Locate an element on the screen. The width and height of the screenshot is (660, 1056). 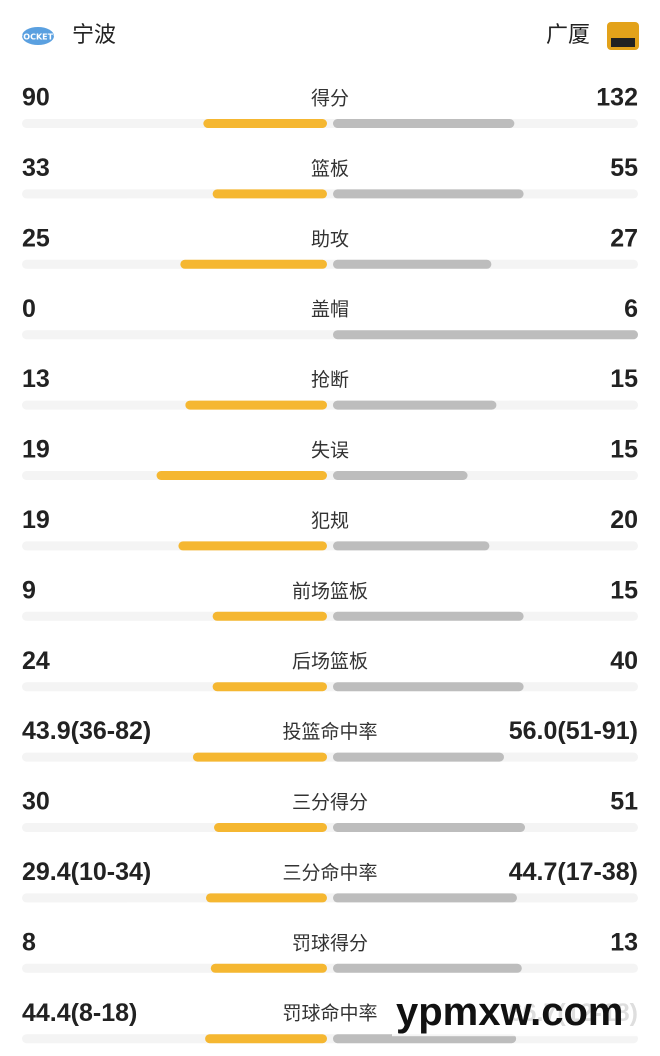
home-value: 13 is located at coordinates (36, 379).